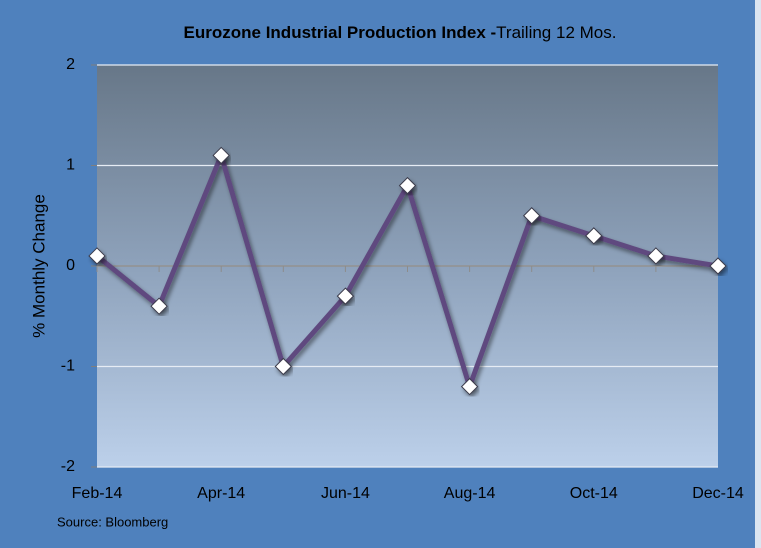 Image resolution: width=761 pixels, height=548 pixels. Describe the element at coordinates (38, 266) in the screenshot. I see `y-axis-label: % Monthly Change` at that location.